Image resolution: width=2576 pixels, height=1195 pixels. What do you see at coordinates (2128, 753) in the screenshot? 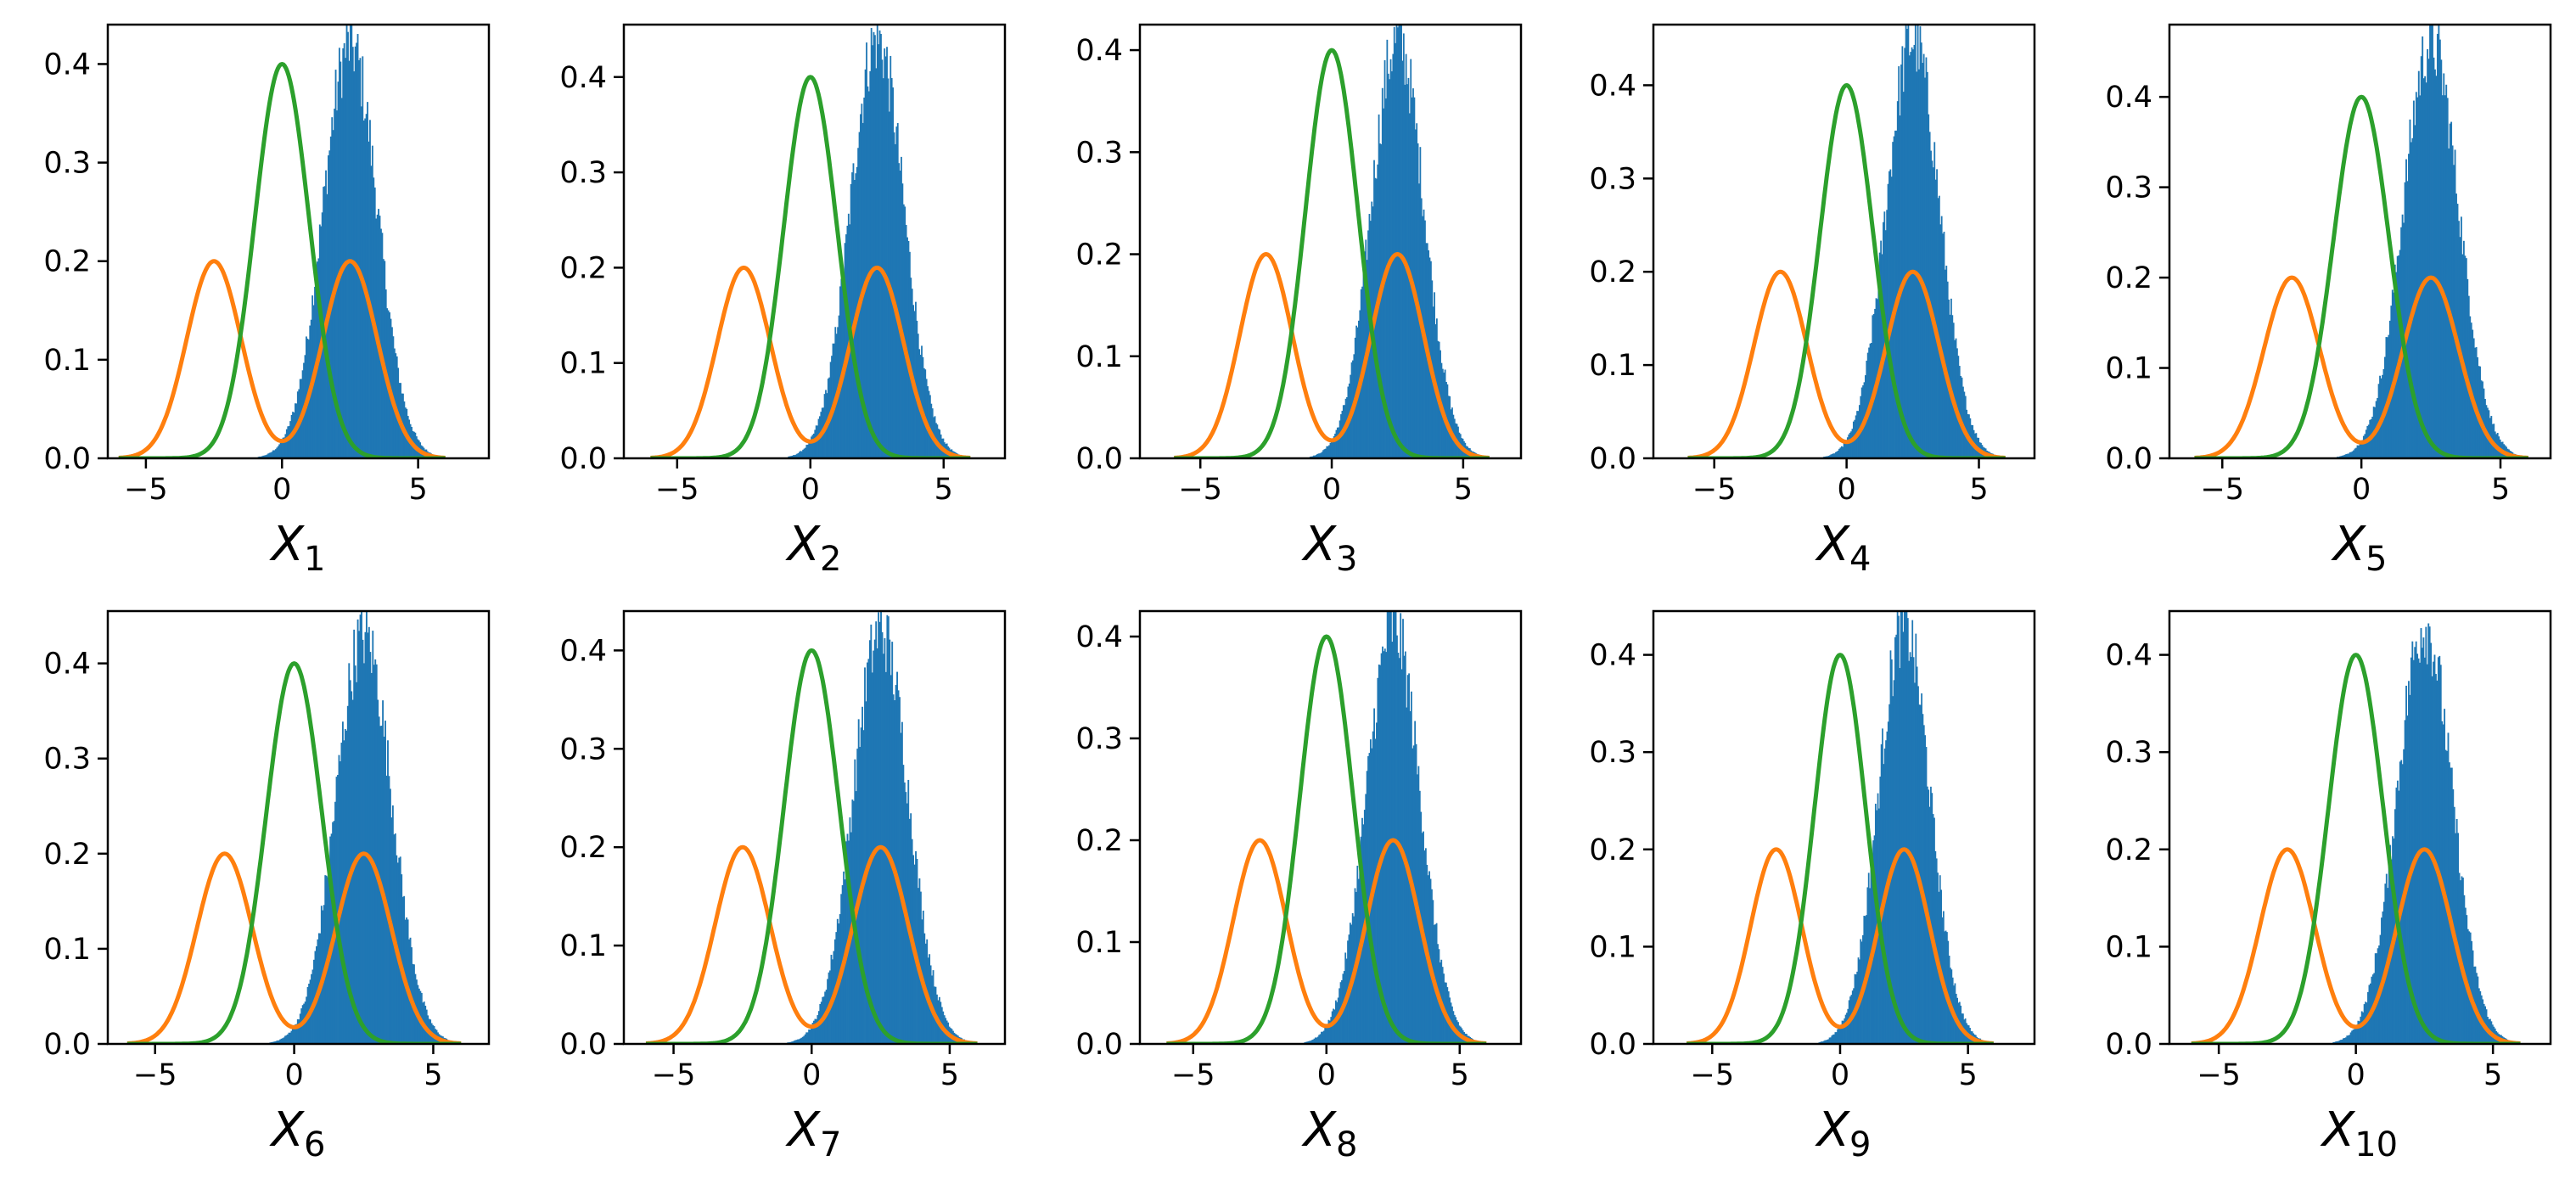
I see `y-tick-label: 0.3` at bounding box center [2128, 753].